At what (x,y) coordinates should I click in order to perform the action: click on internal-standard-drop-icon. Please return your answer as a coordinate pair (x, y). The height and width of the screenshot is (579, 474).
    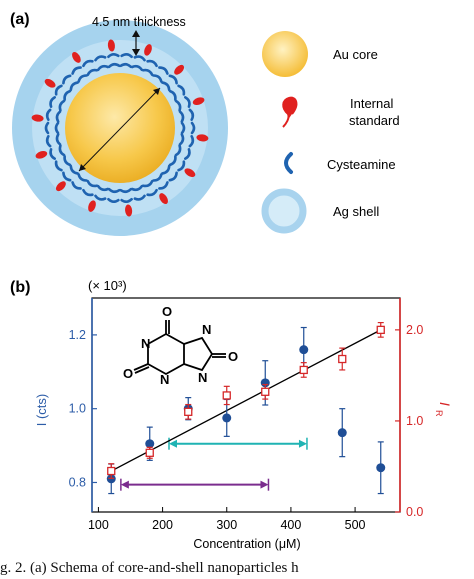
    Looking at the image, I should click on (290, 112).